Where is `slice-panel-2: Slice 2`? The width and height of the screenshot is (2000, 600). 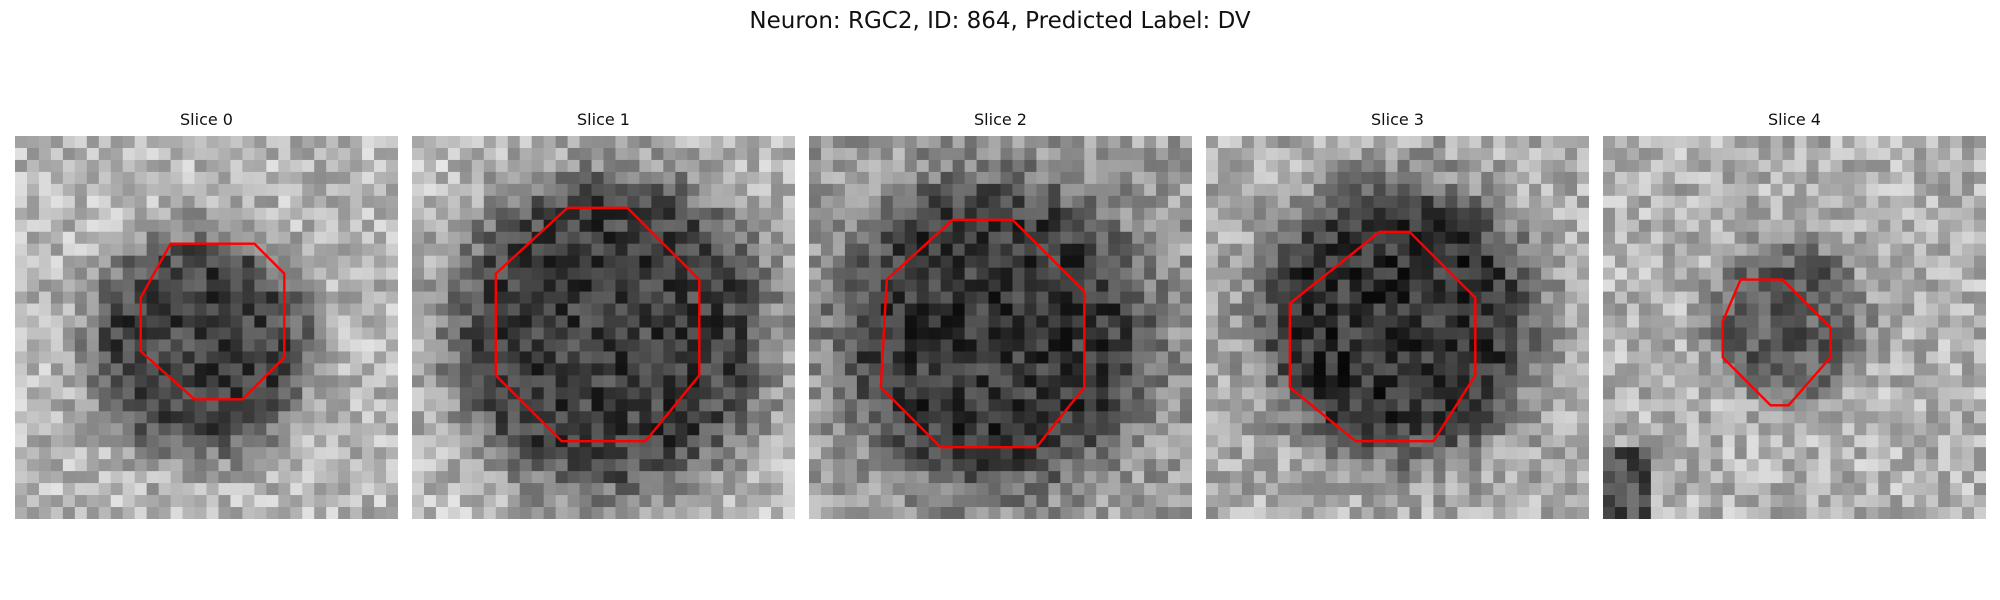 slice-panel-2: Slice 2 is located at coordinates (1000, 313).